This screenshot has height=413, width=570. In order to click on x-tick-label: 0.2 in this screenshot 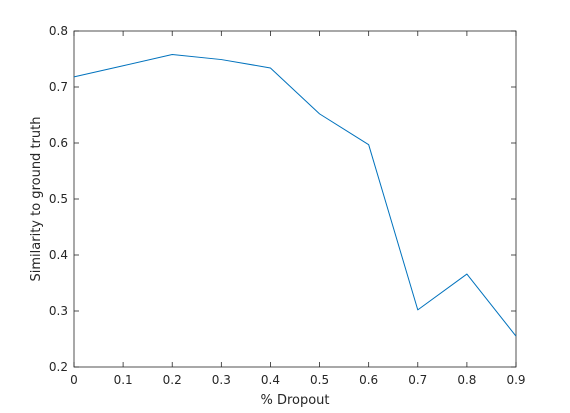, I will do `click(172, 380)`.